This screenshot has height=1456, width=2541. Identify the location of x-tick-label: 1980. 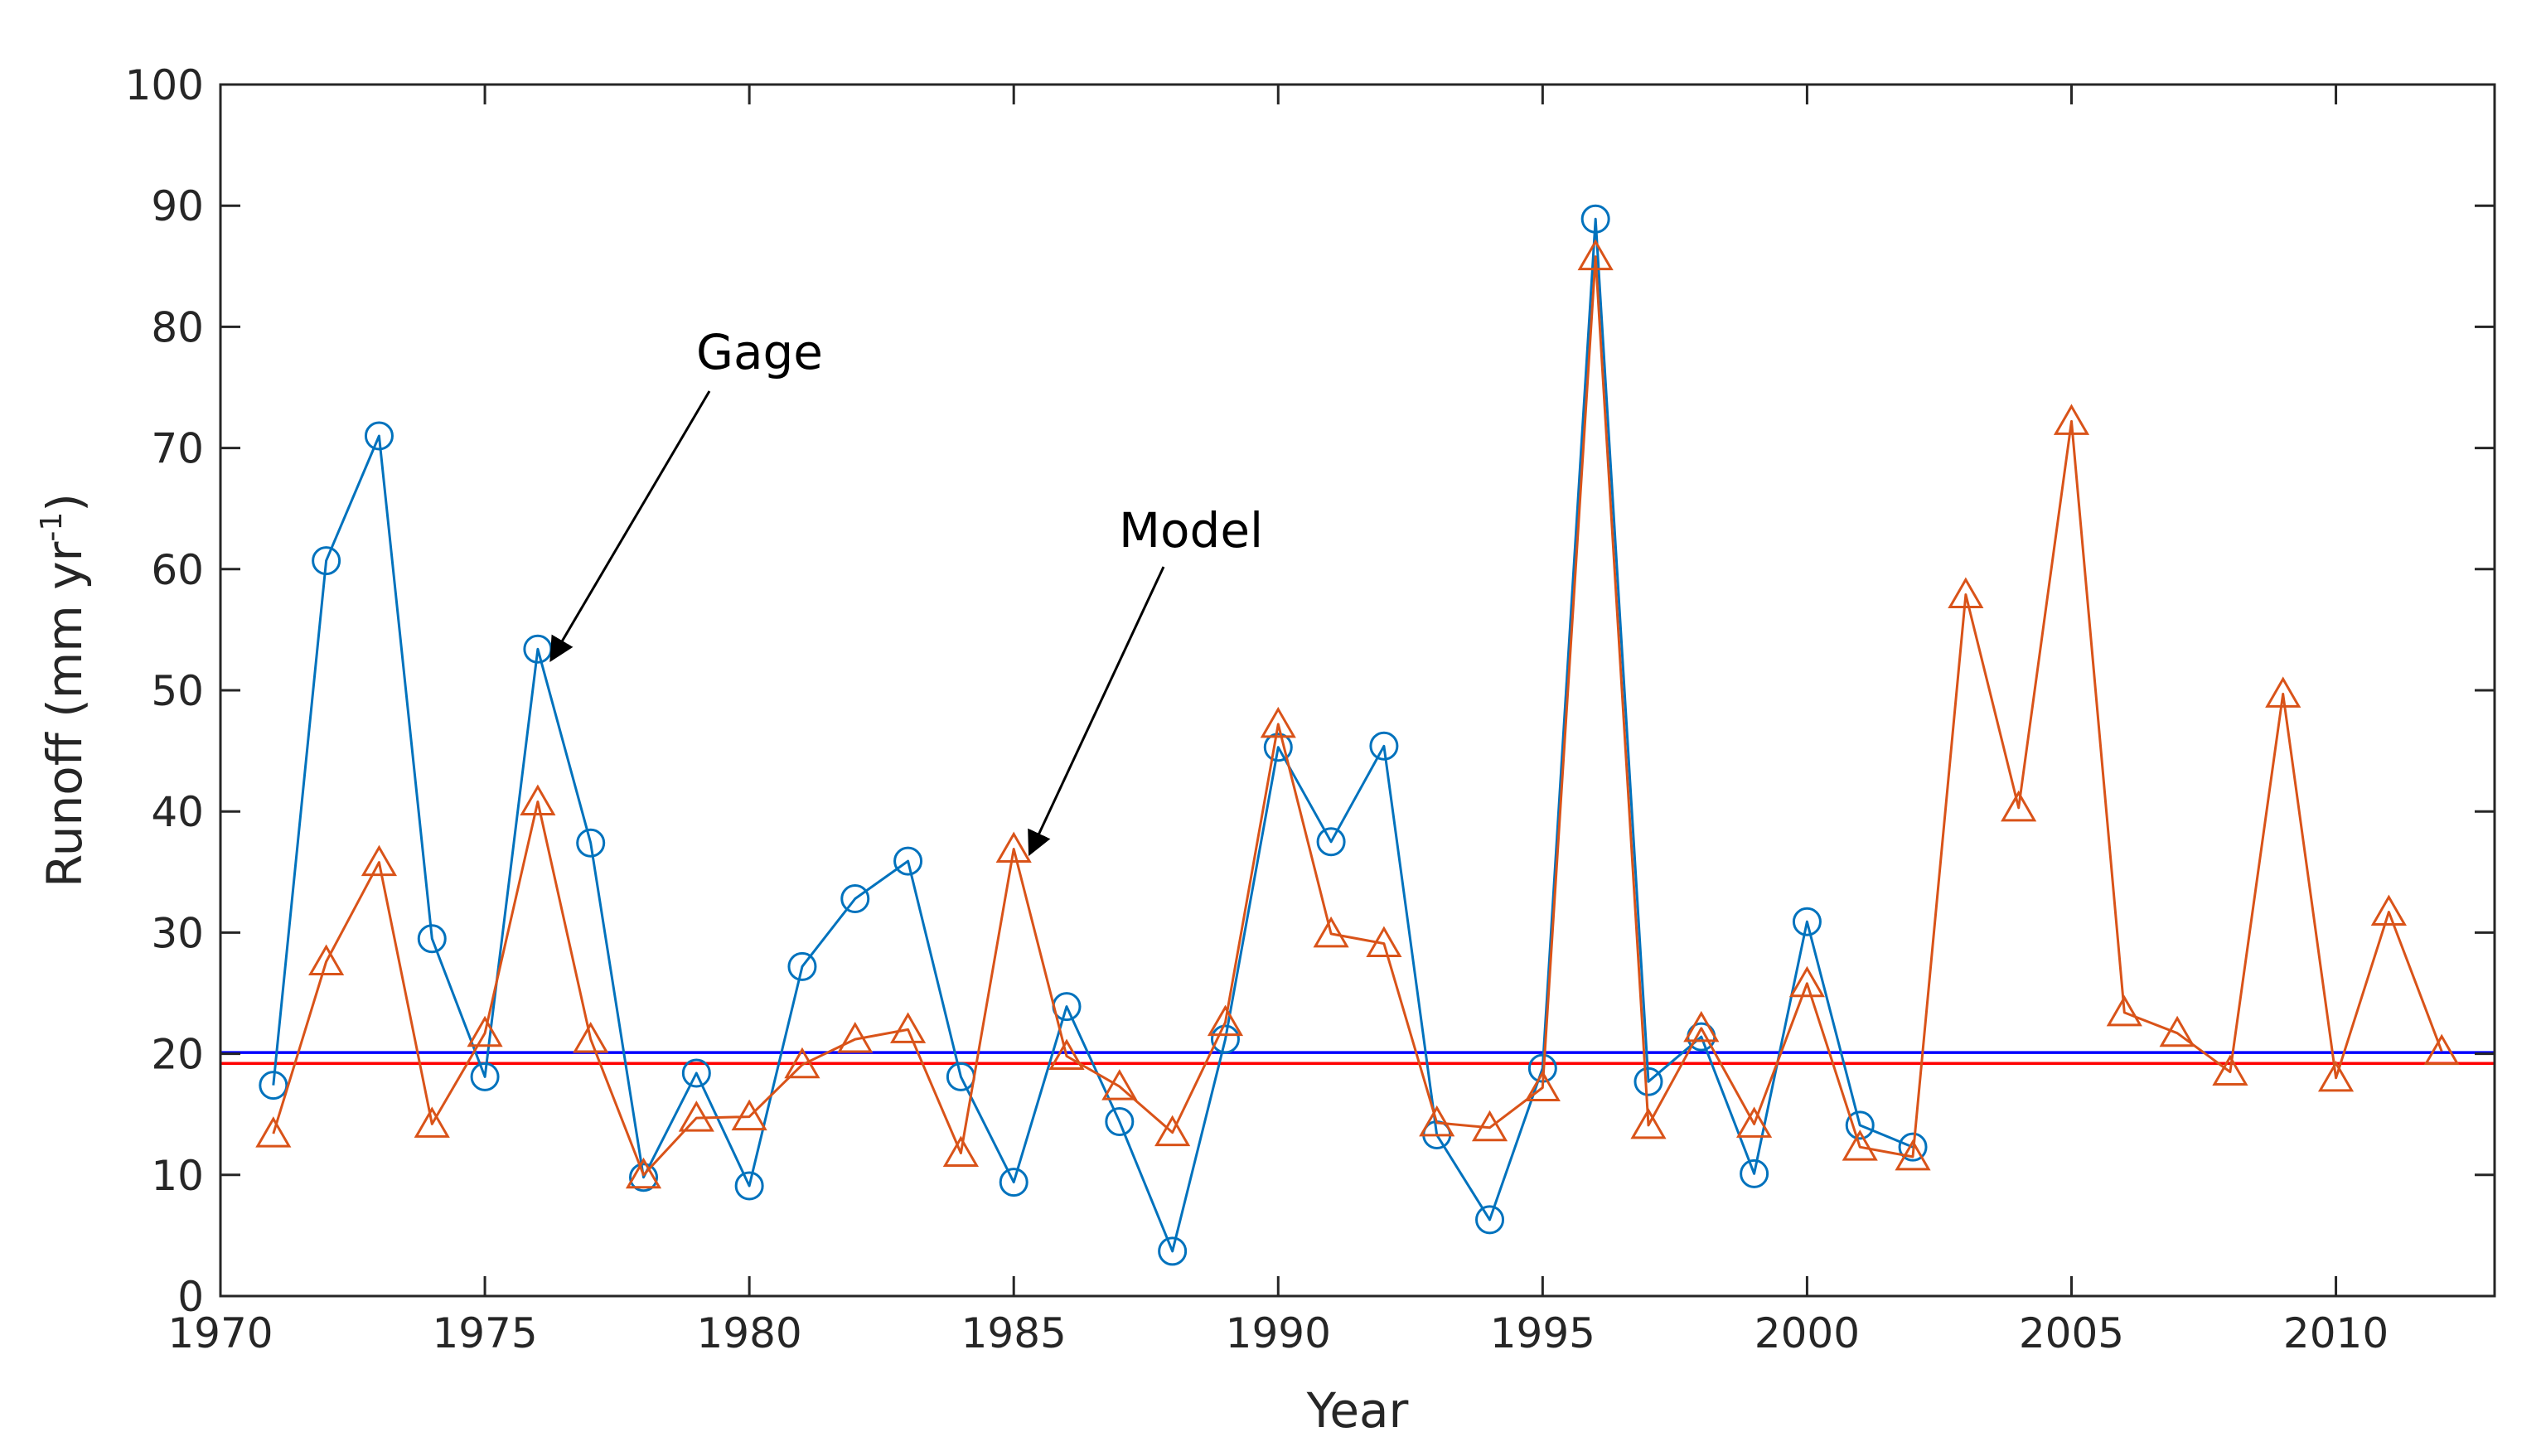
(749, 1333).